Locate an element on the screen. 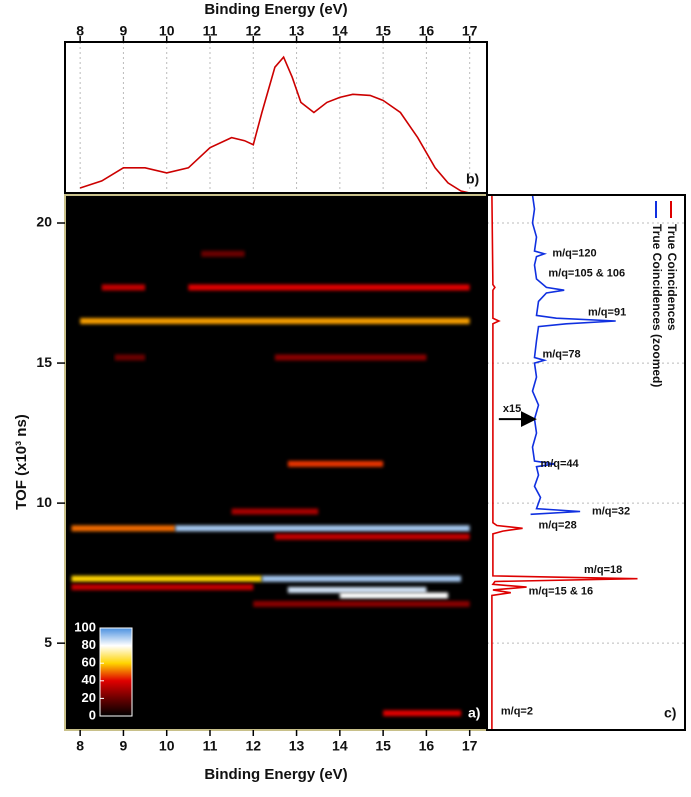 Image resolution: width=691 pixels, height=797 pixels. y-axis-label: TOF (x10³ ns) is located at coordinates (21, 462).